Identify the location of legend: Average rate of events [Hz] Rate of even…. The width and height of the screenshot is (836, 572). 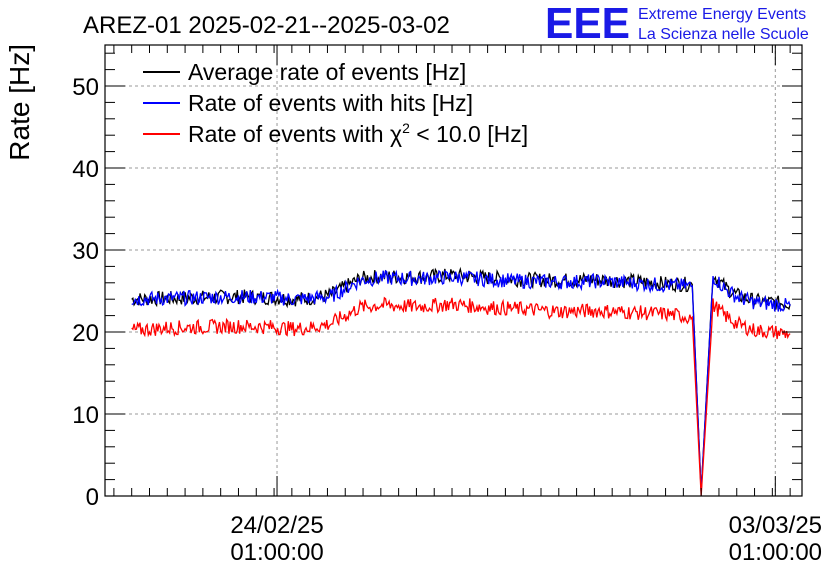
(335, 103).